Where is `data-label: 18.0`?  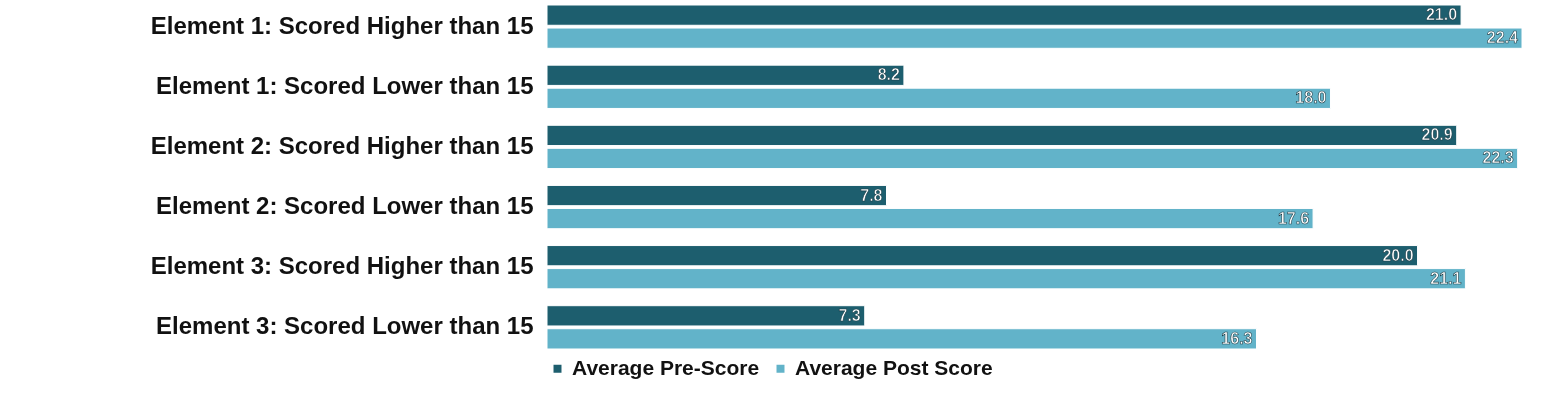 data-label: 18.0 is located at coordinates (1311, 98).